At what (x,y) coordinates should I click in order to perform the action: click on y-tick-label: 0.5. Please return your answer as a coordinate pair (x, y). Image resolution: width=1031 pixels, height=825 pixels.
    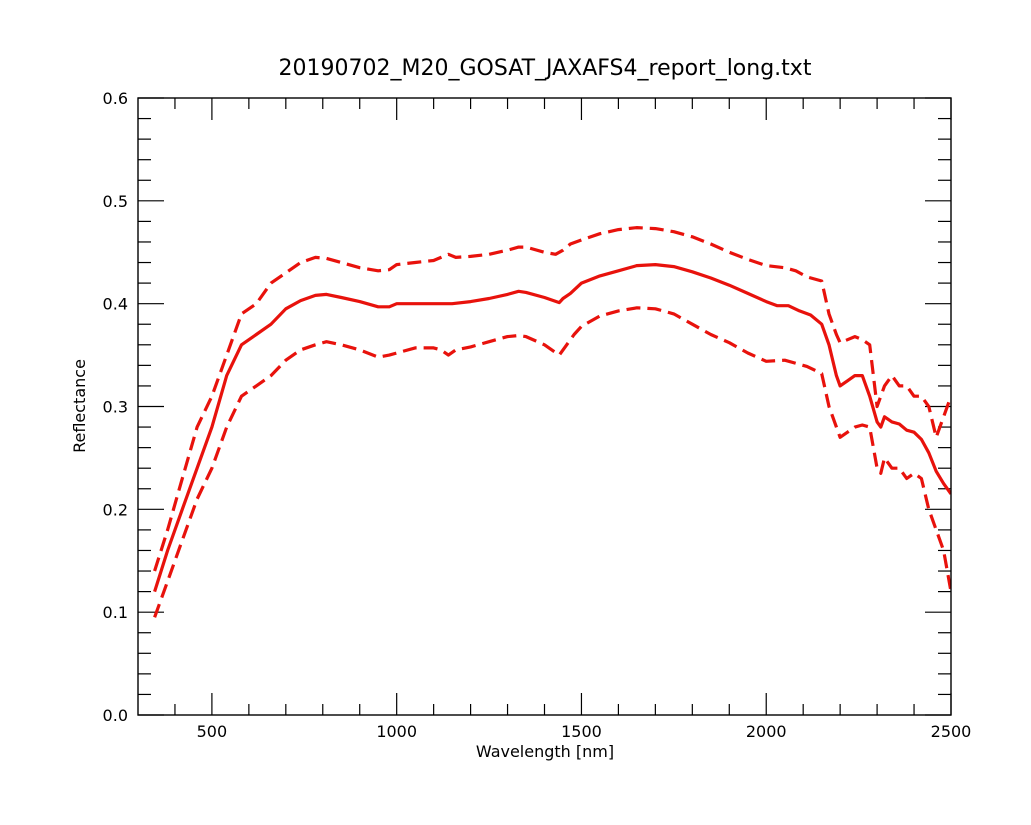
    Looking at the image, I should click on (115, 201).